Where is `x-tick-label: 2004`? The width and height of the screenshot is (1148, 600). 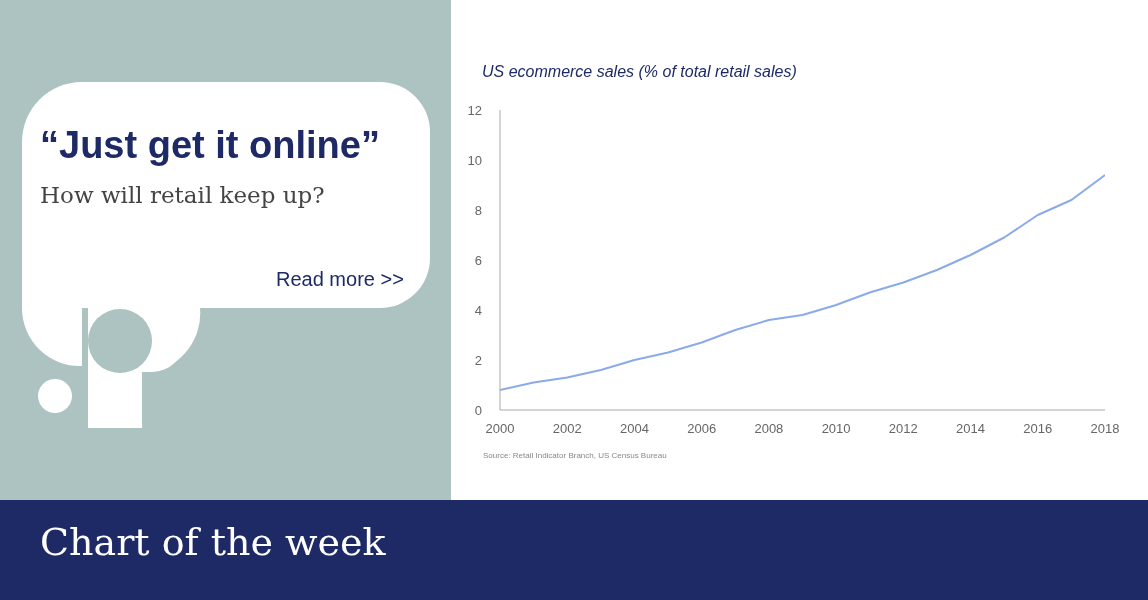
x-tick-label: 2004 is located at coordinates (634, 429).